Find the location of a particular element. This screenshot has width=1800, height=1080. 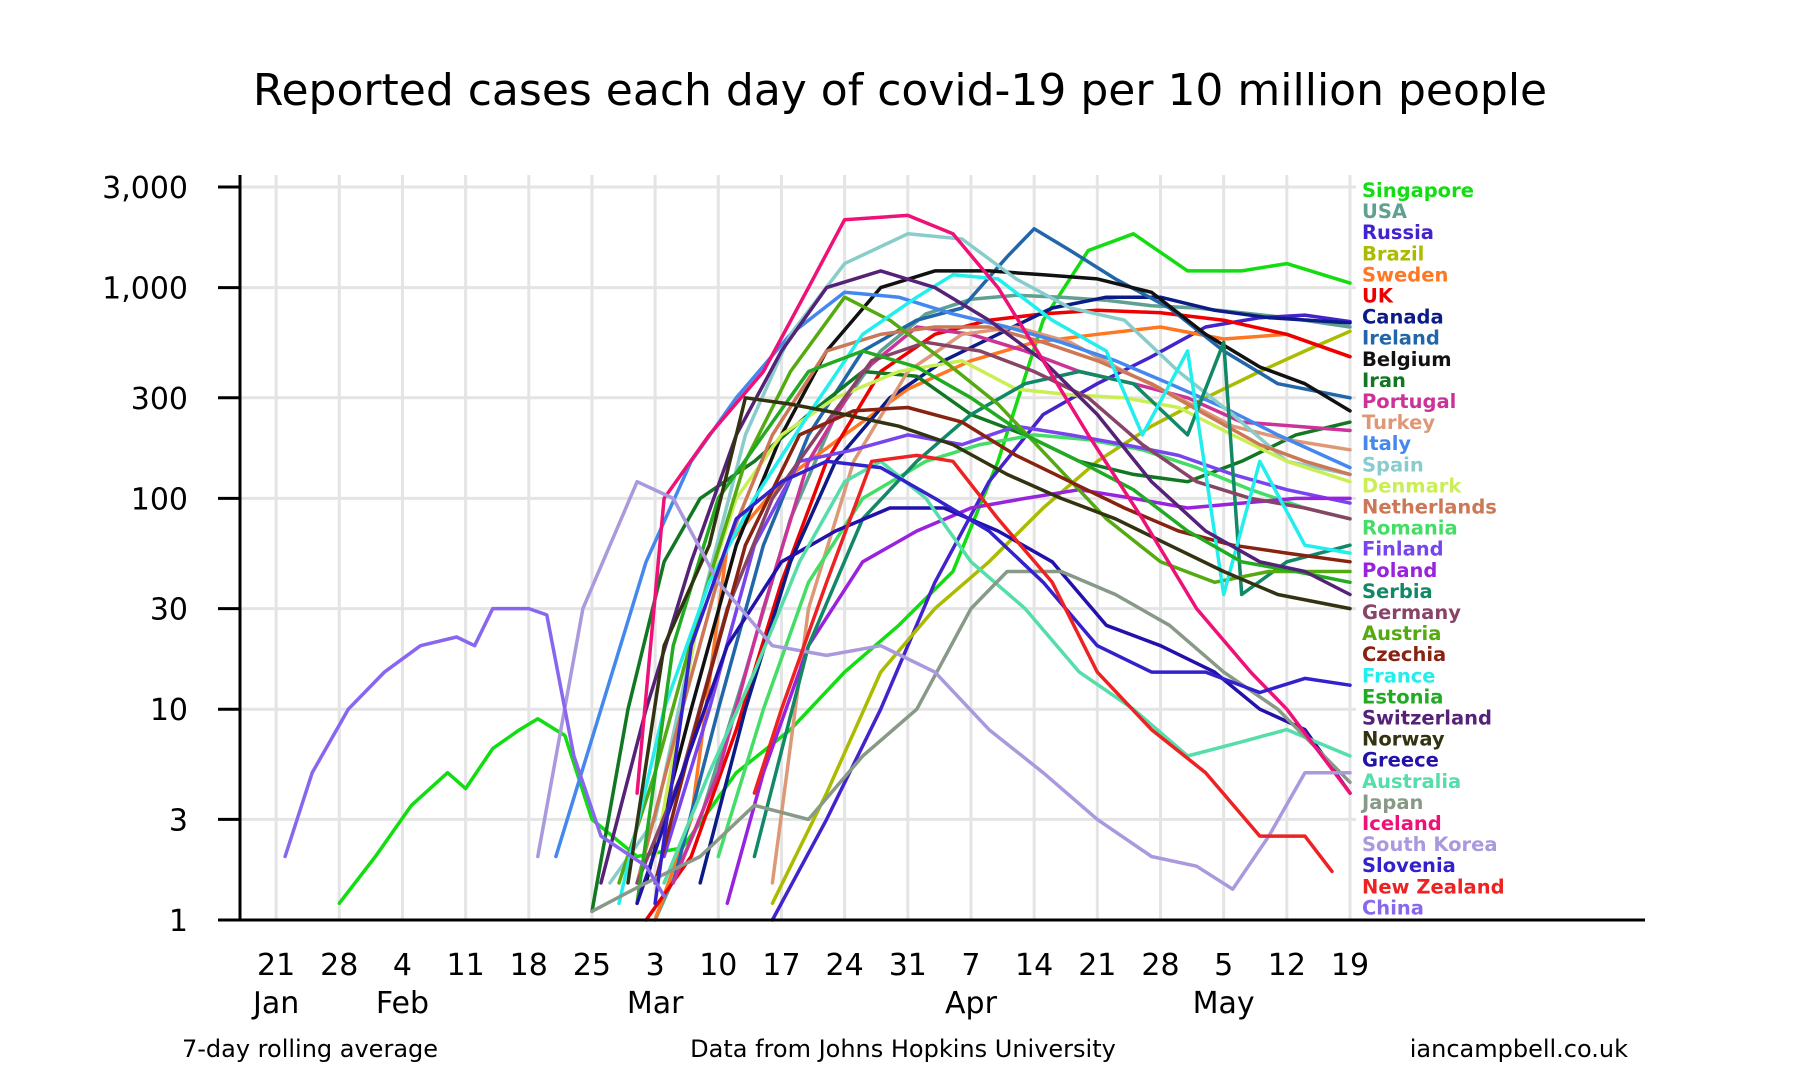

y-tick-label: 3 is located at coordinates (178, 820).